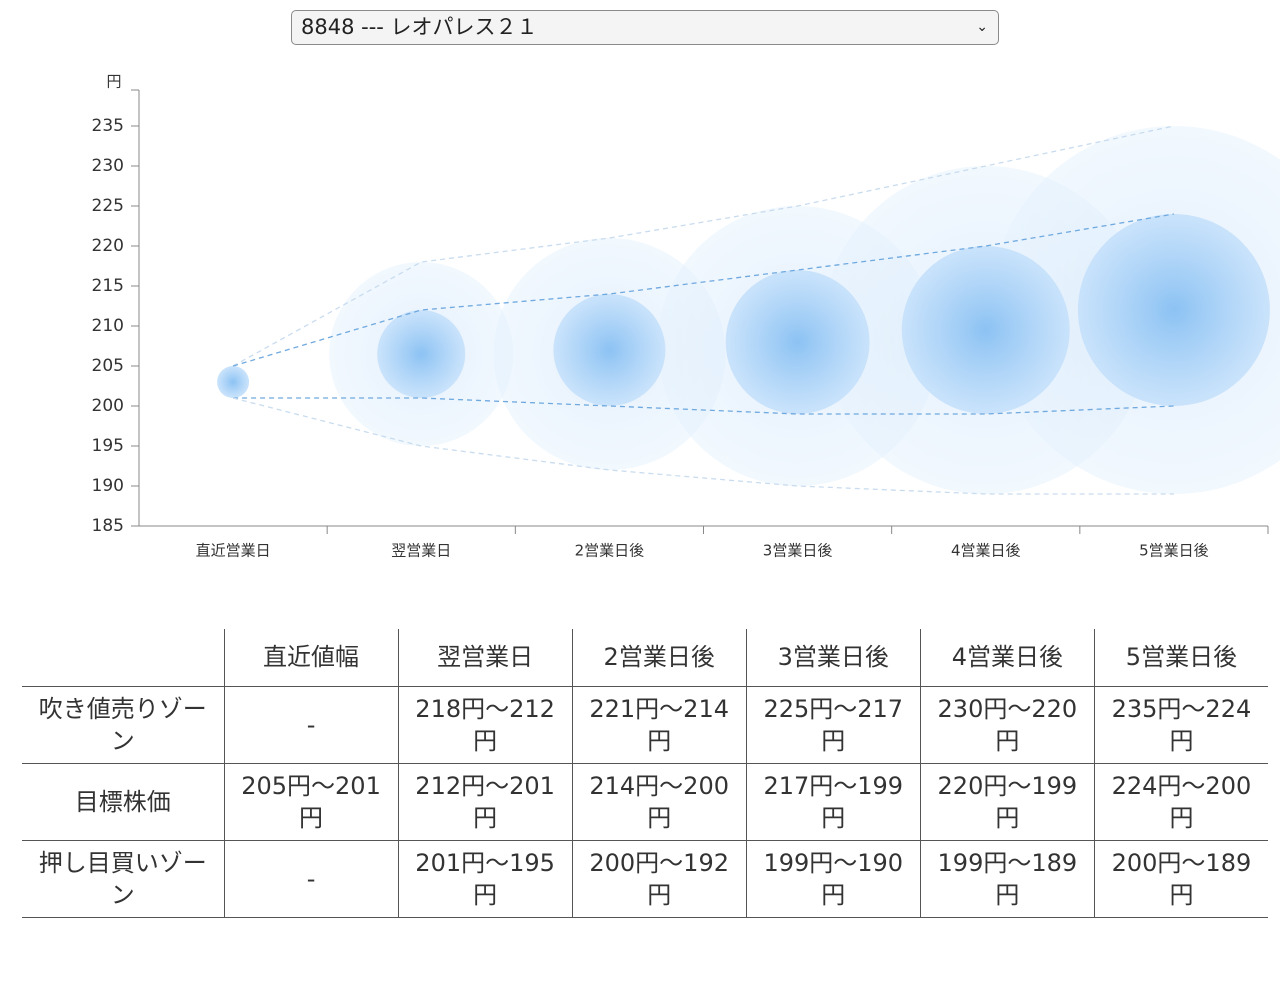 The image size is (1280, 982). What do you see at coordinates (421, 551) in the screenshot?
I see `x-tick-label: 翌営業日` at bounding box center [421, 551].